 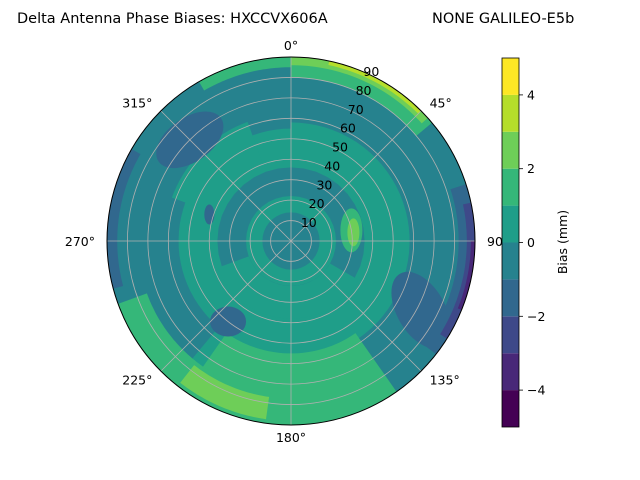 What do you see at coordinates (317, 203) in the screenshot?
I see `radial-tick-label: 20` at bounding box center [317, 203].